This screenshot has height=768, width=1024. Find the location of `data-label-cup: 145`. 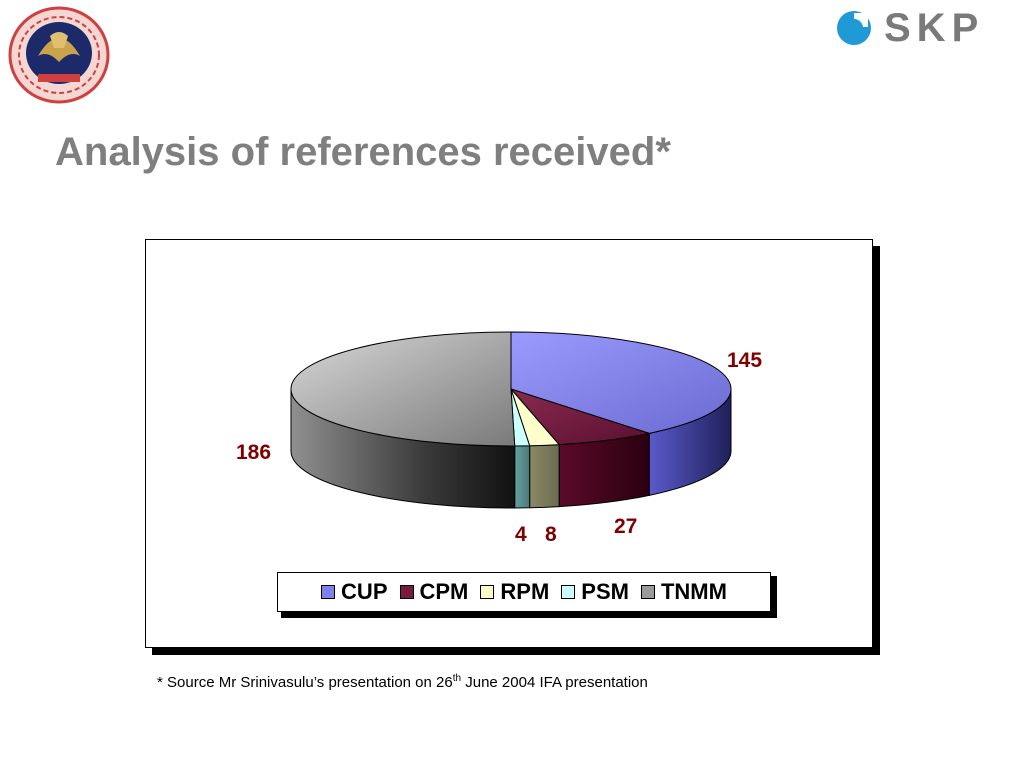

data-label-cup: 145 is located at coordinates (745, 360).